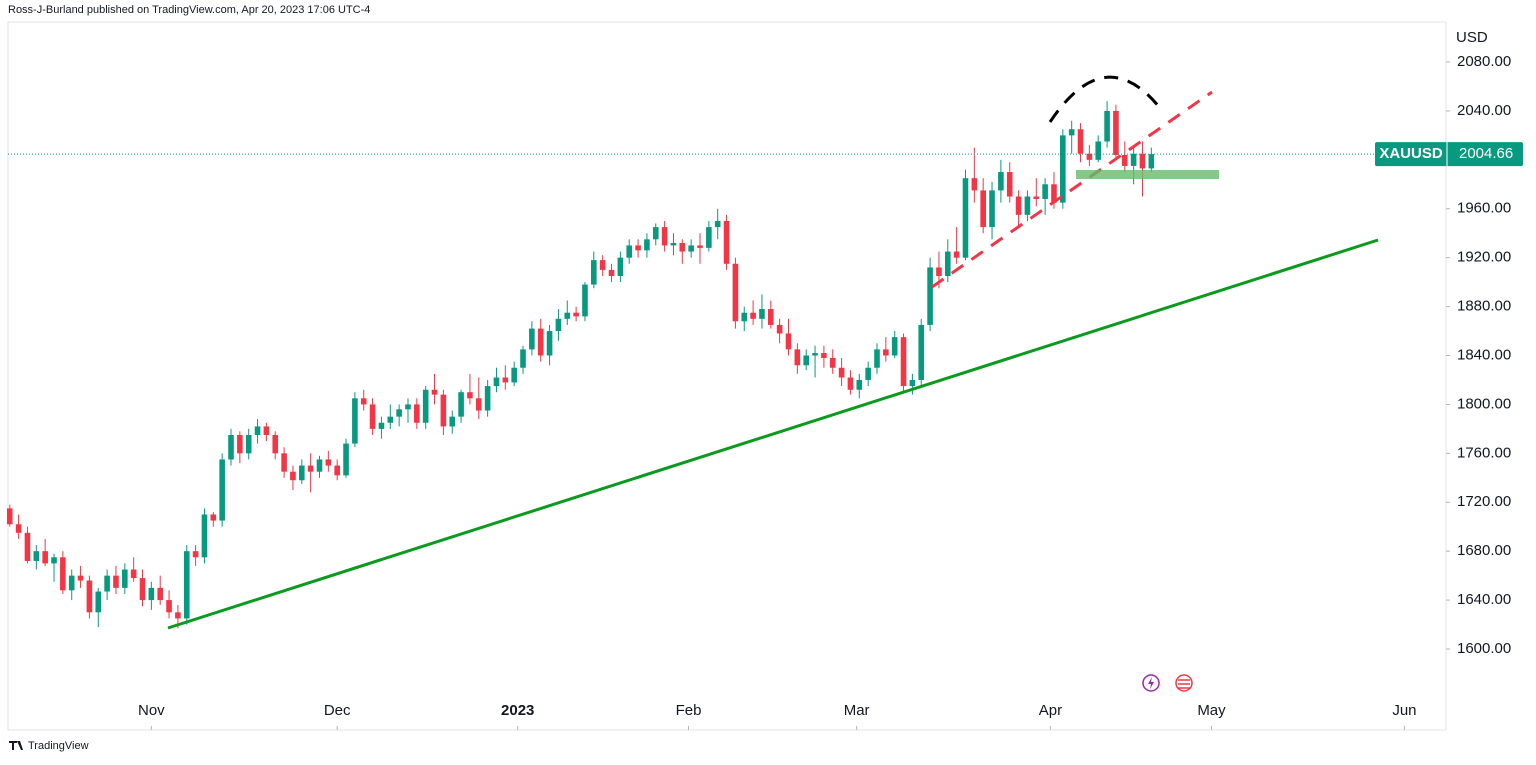 This screenshot has height=765, width=1536. What do you see at coordinates (1484, 61) in the screenshot?
I see `y-tick-label: 2080.00` at bounding box center [1484, 61].